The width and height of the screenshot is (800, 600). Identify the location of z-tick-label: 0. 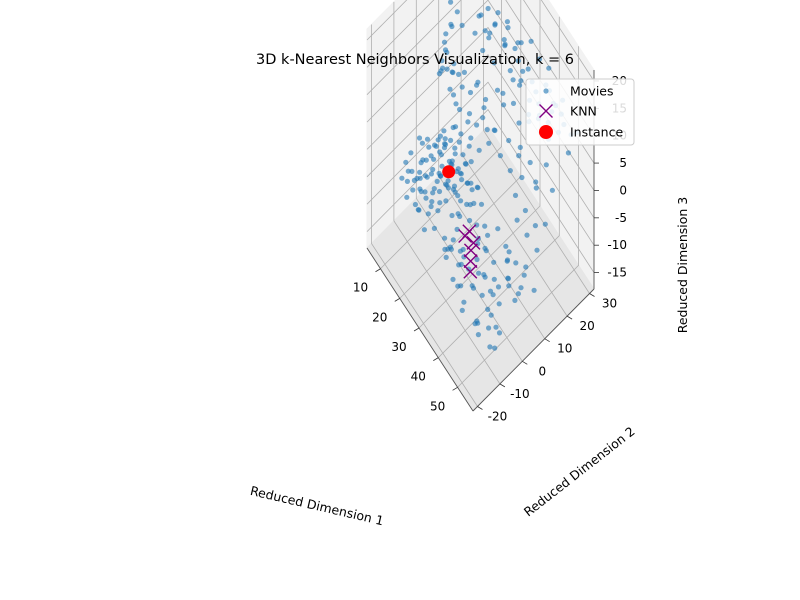
(623, 190).